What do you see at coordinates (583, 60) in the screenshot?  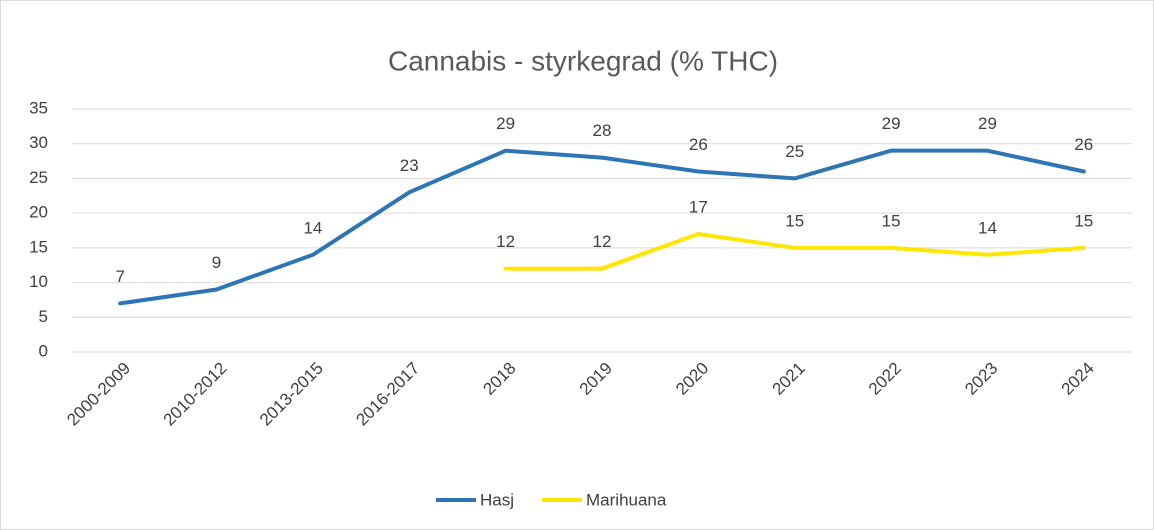 I see `chart-title: Cannabis - styrkegrad (% THC)` at bounding box center [583, 60].